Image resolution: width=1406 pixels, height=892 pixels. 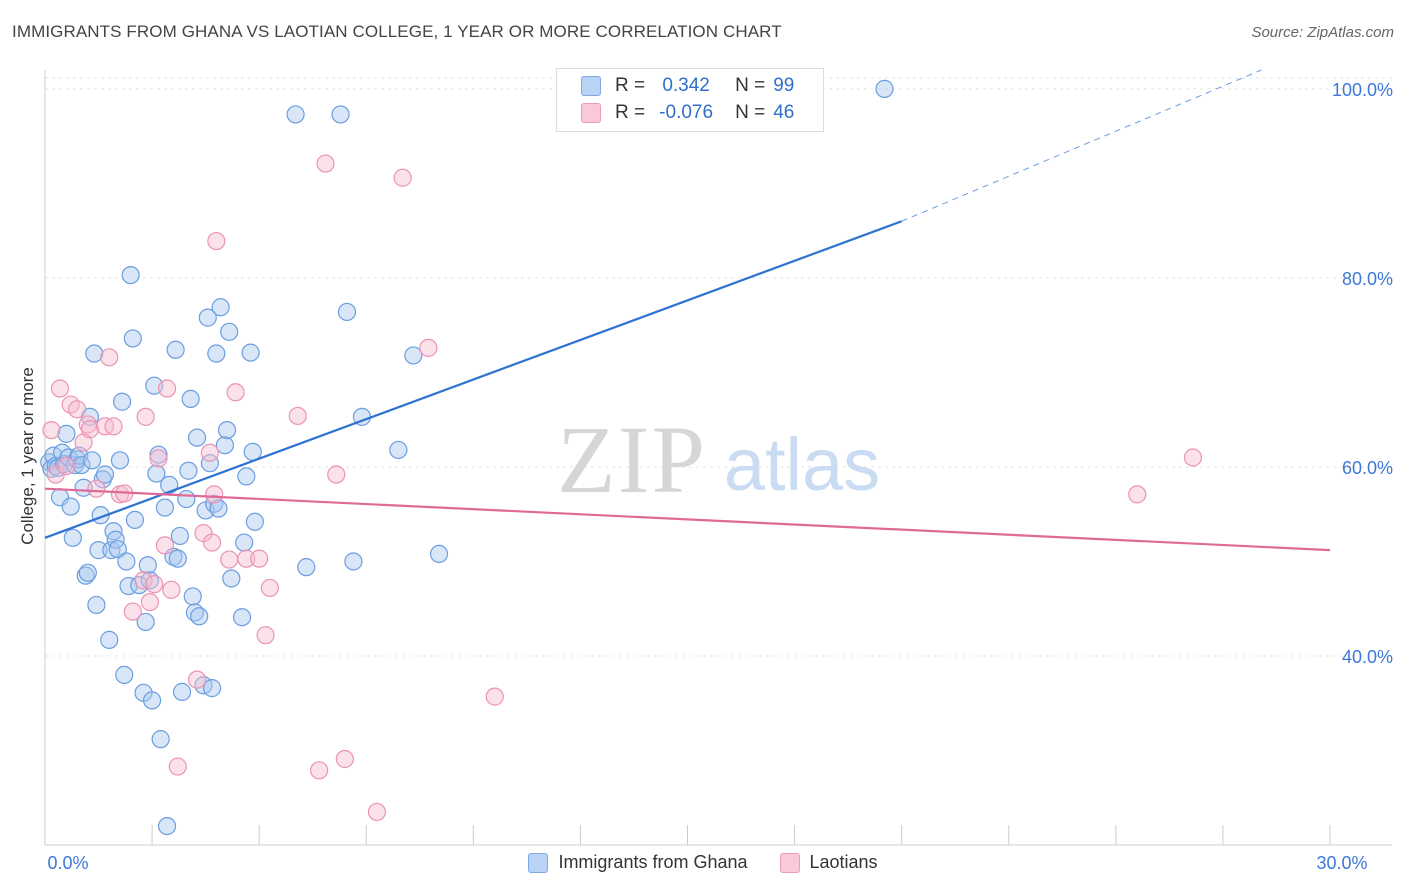 What do you see at coordinates (784, 85) in the screenshot?
I see `legend-n-value-ghana: 99` at bounding box center [784, 85].